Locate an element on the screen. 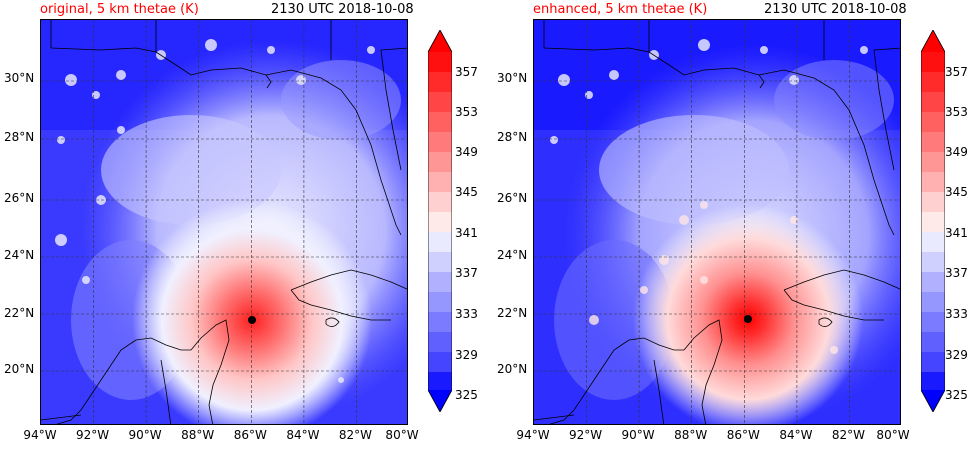 The image size is (972, 449). convective-speckles is located at coordinates (713, 277).